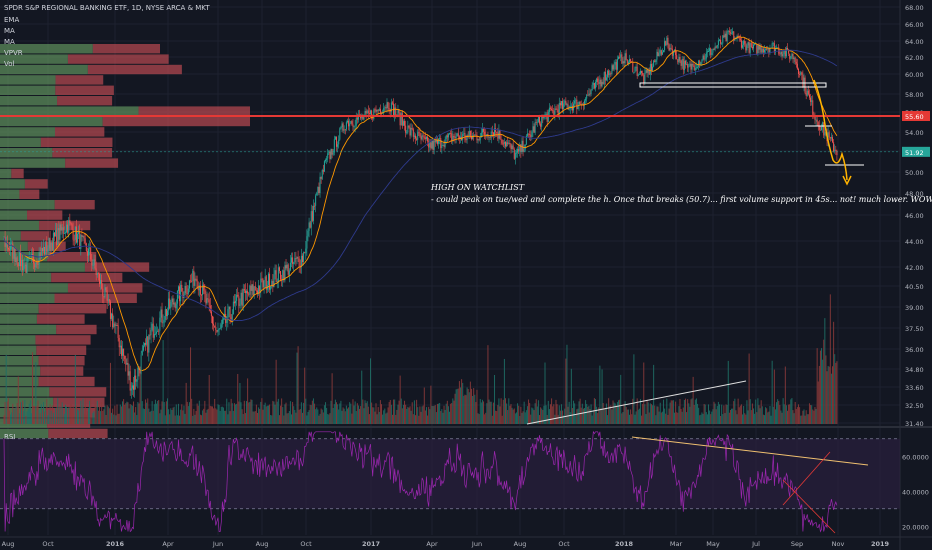 The width and height of the screenshot is (932, 550). I want to click on indicator-vpvr: VPVR, so click(13, 53).